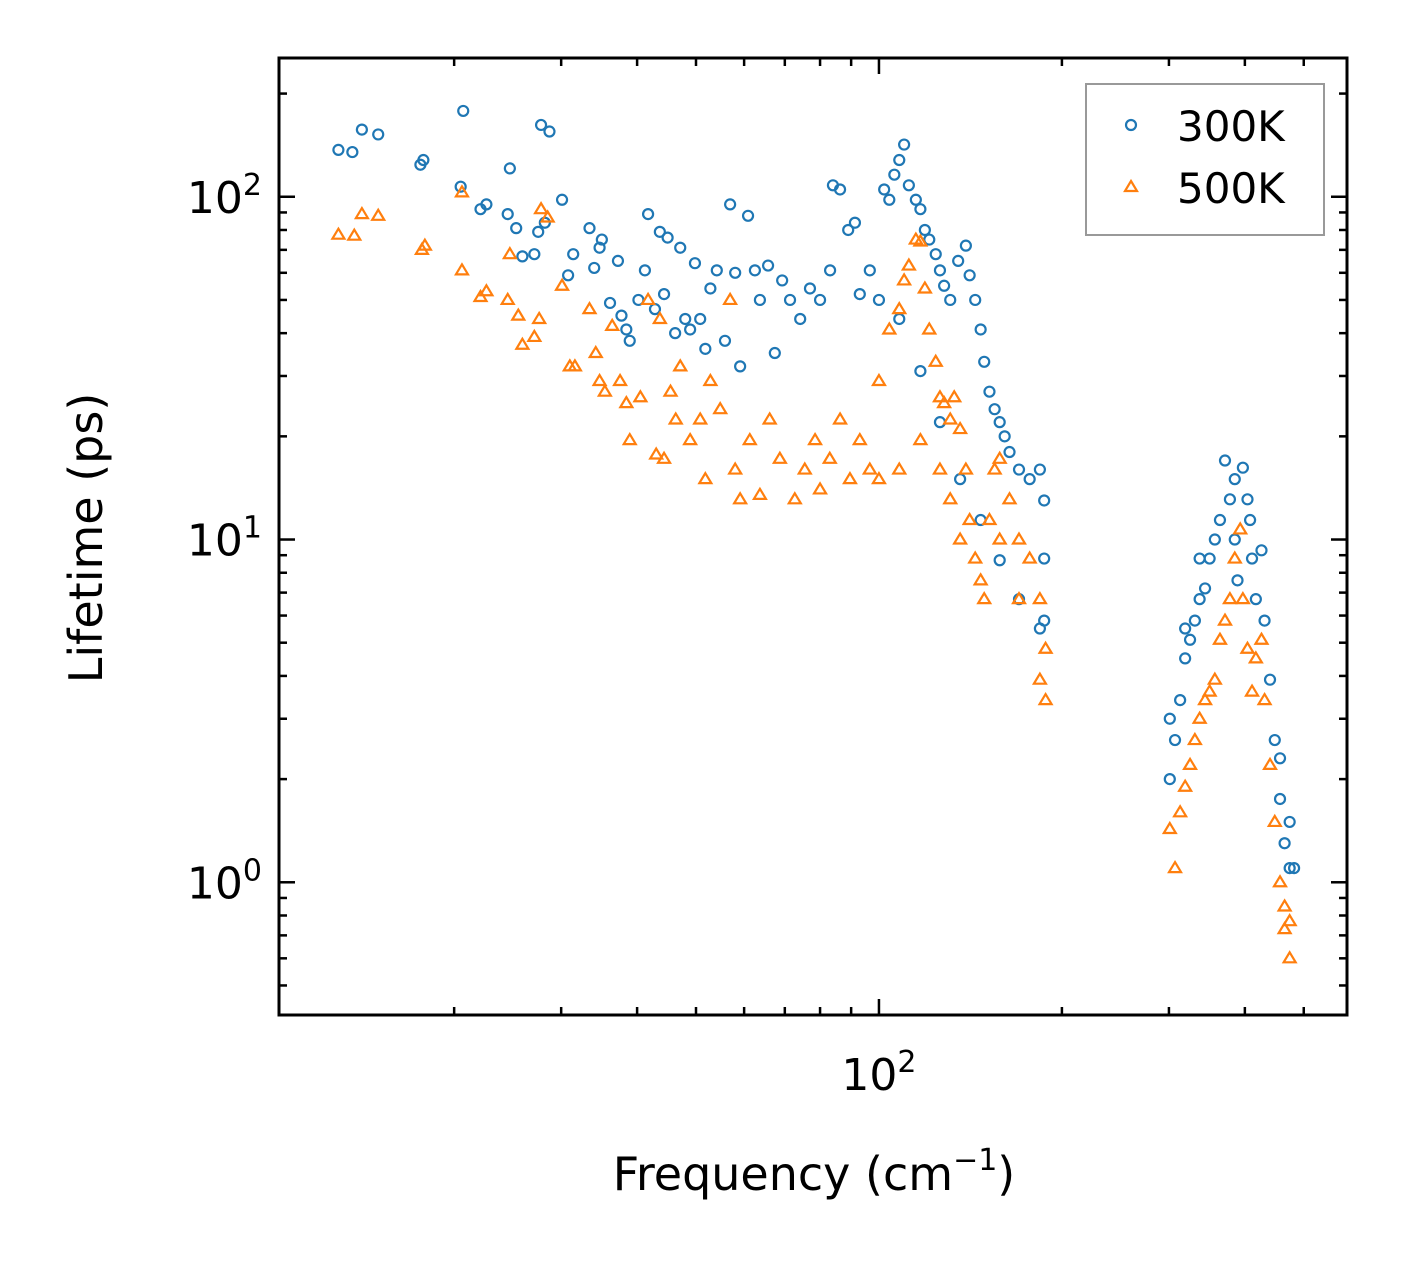  What do you see at coordinates (1131, 185) in the screenshot?
I see `legend-marker-500k` at bounding box center [1131, 185].